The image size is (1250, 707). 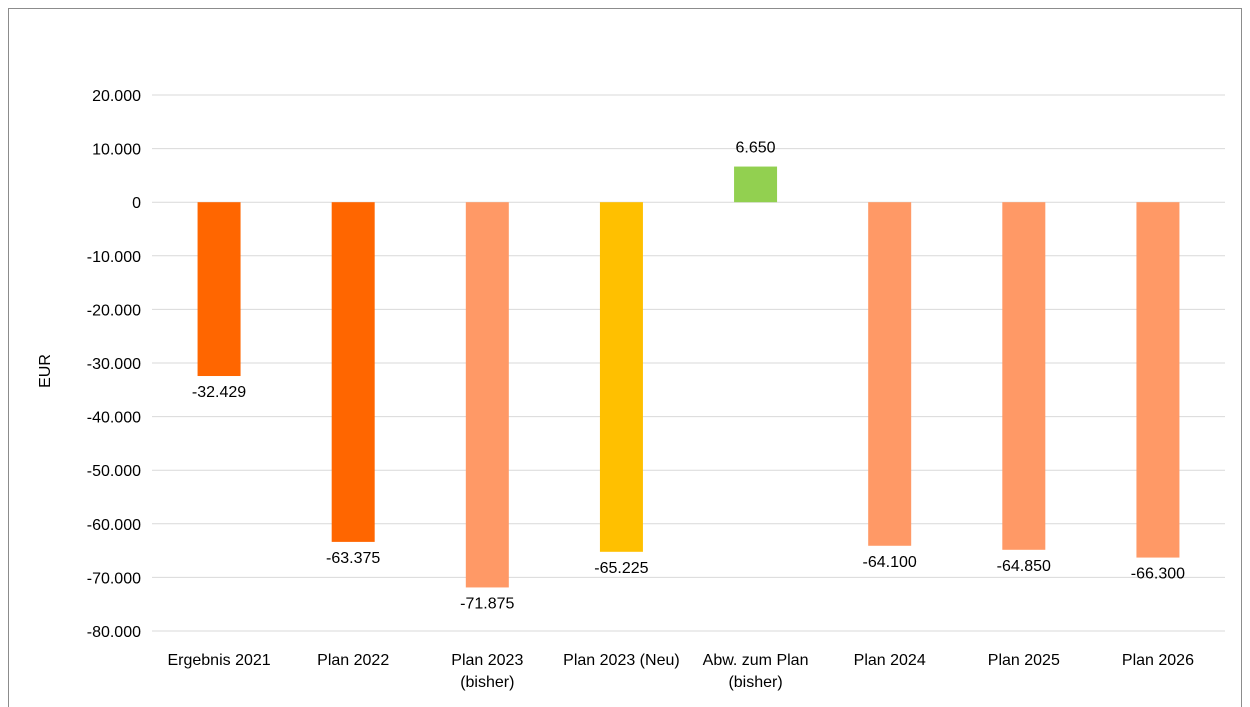 I want to click on x-category-label-line: Plan 2024, so click(x=890, y=660).